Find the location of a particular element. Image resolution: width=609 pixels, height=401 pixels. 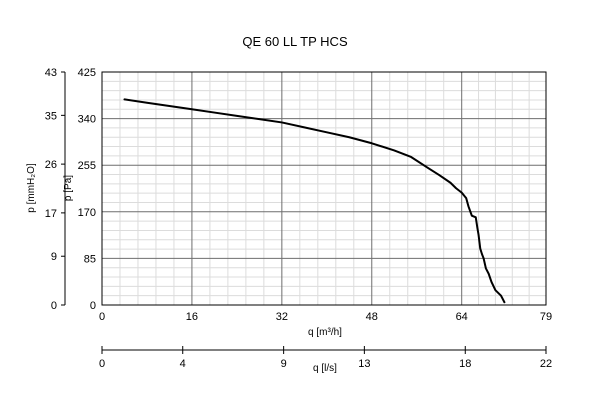

x2-axis-label: q [l/s] is located at coordinates (325, 368).